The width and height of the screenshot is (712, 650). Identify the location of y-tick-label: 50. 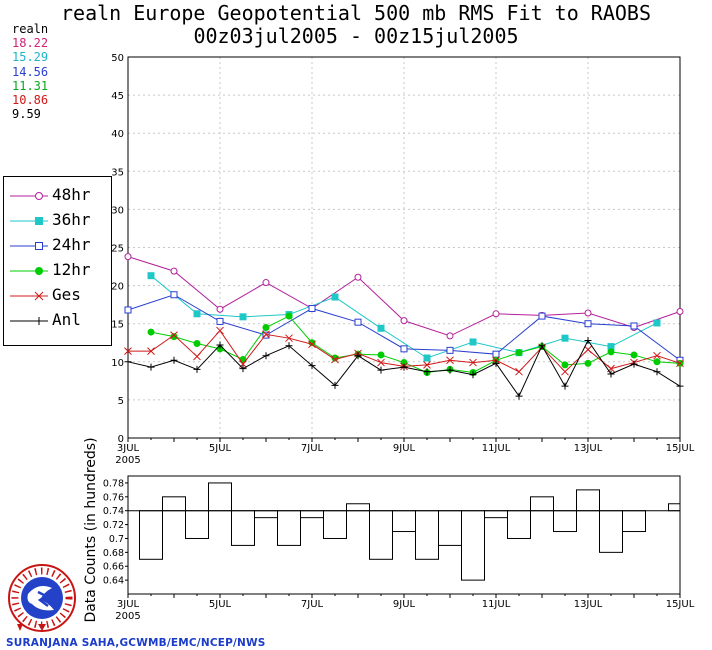
(117, 58).